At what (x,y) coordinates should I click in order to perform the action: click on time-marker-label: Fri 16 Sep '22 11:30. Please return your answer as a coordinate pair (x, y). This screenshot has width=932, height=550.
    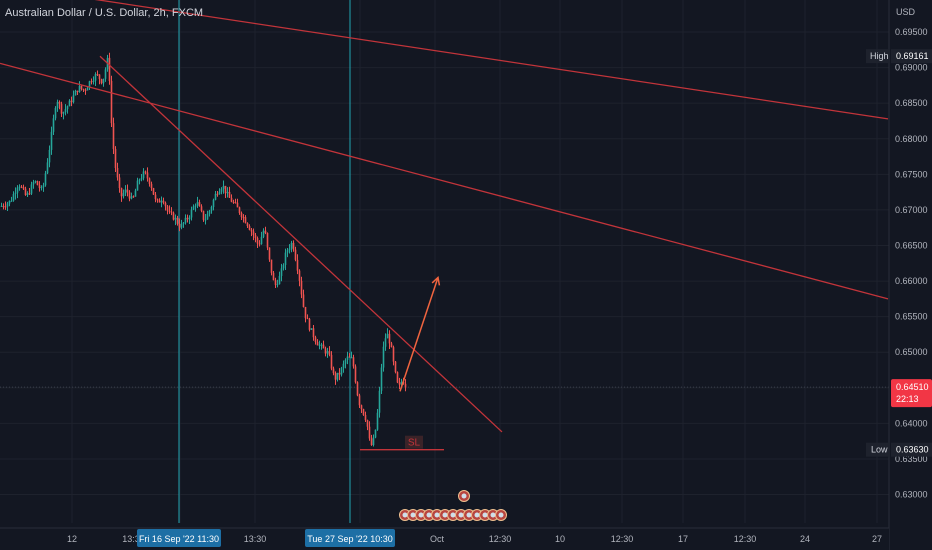
    Looking at the image, I should click on (179, 539).